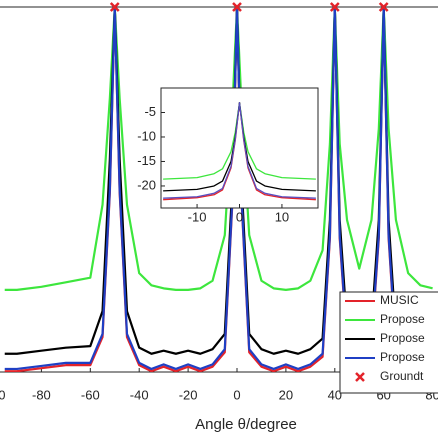  Describe the element at coordinates (402, 376) in the screenshot. I see `legend-label: Groundt` at that location.